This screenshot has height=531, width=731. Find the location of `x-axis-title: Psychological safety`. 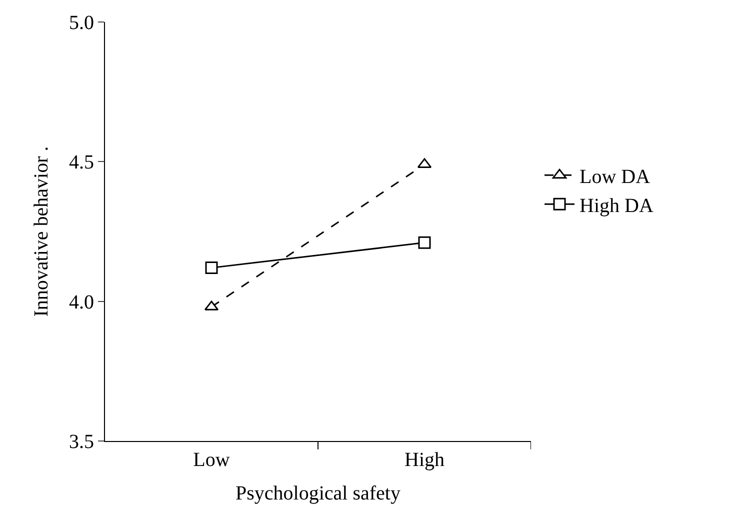

x-axis-title: Psychological safety is located at coordinates (318, 493).